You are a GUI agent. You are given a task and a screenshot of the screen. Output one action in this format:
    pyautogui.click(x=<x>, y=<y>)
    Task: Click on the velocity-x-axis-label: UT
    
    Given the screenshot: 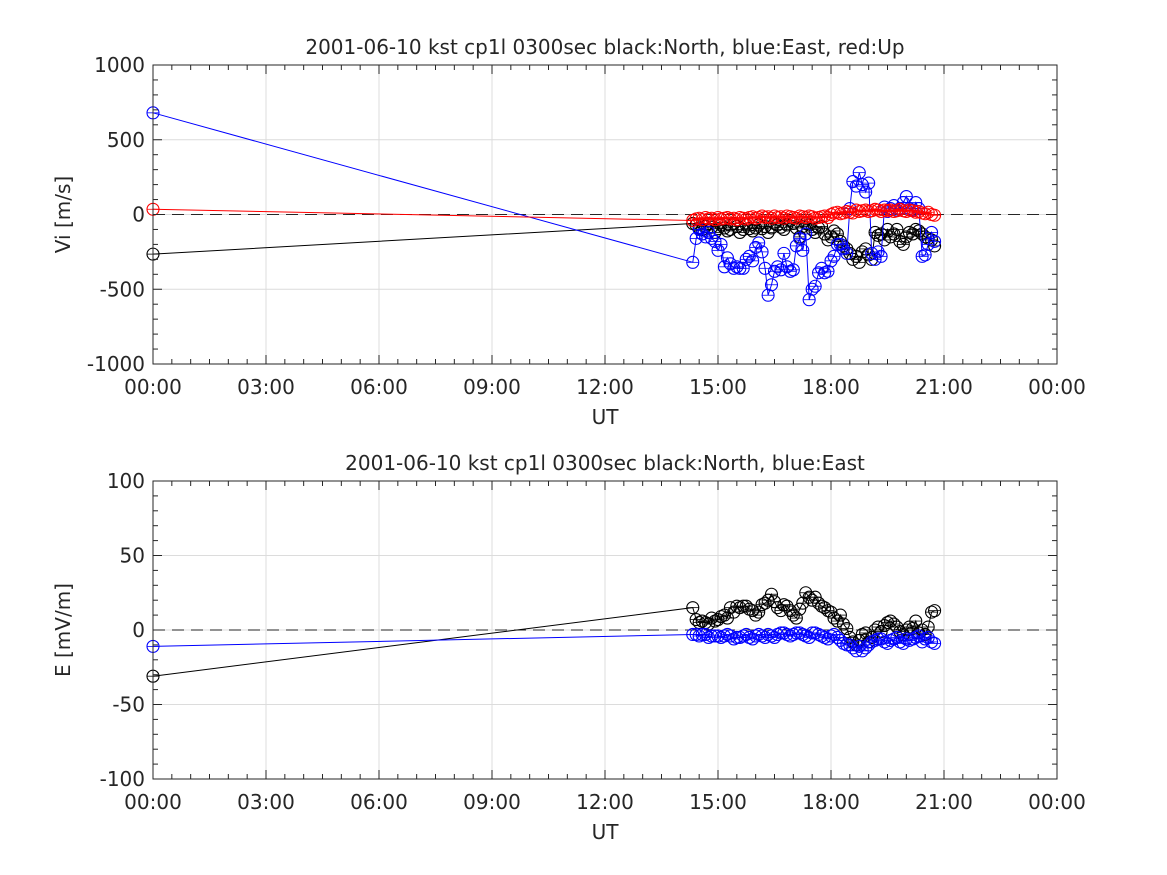 What is the action you would take?
    pyautogui.click(x=606, y=417)
    